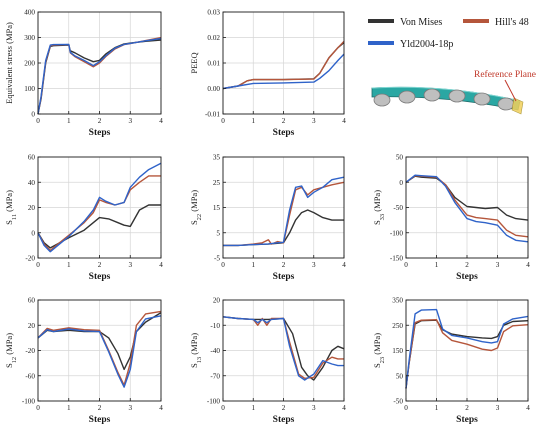 The image size is (550, 435). What do you see at coordinates (194, 62) in the screenshot?
I see `y-axis-label: PEEQ` at bounding box center [194, 62].